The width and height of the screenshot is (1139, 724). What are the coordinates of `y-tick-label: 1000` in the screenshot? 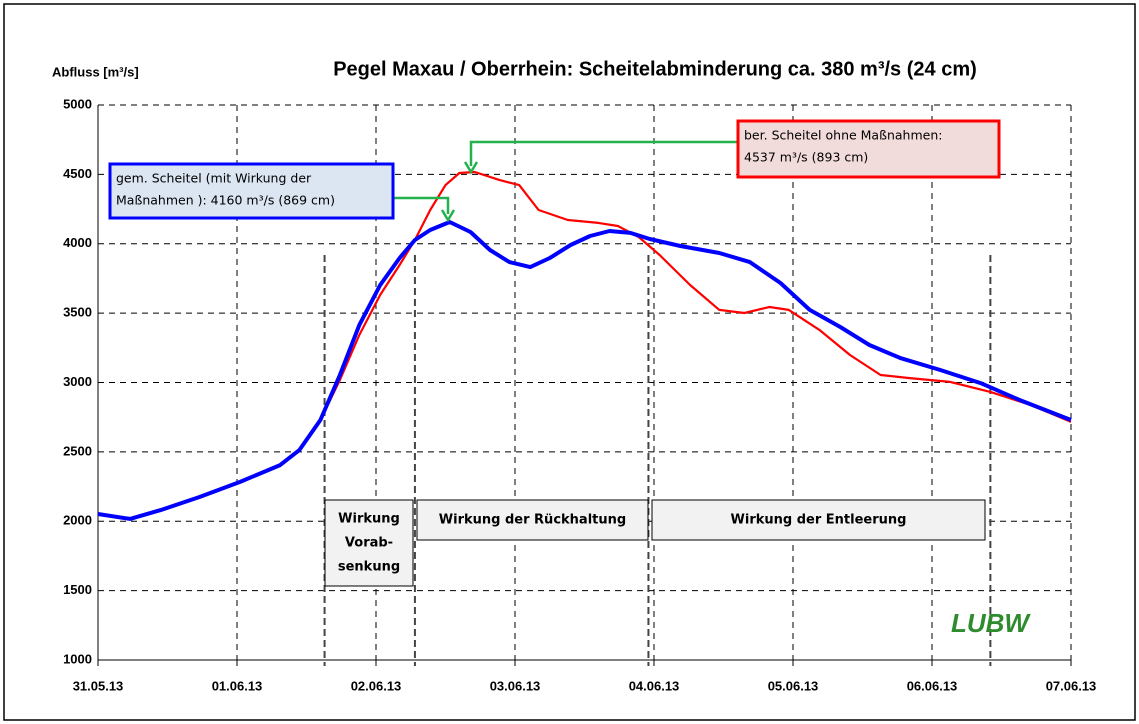 It's located at (77, 658).